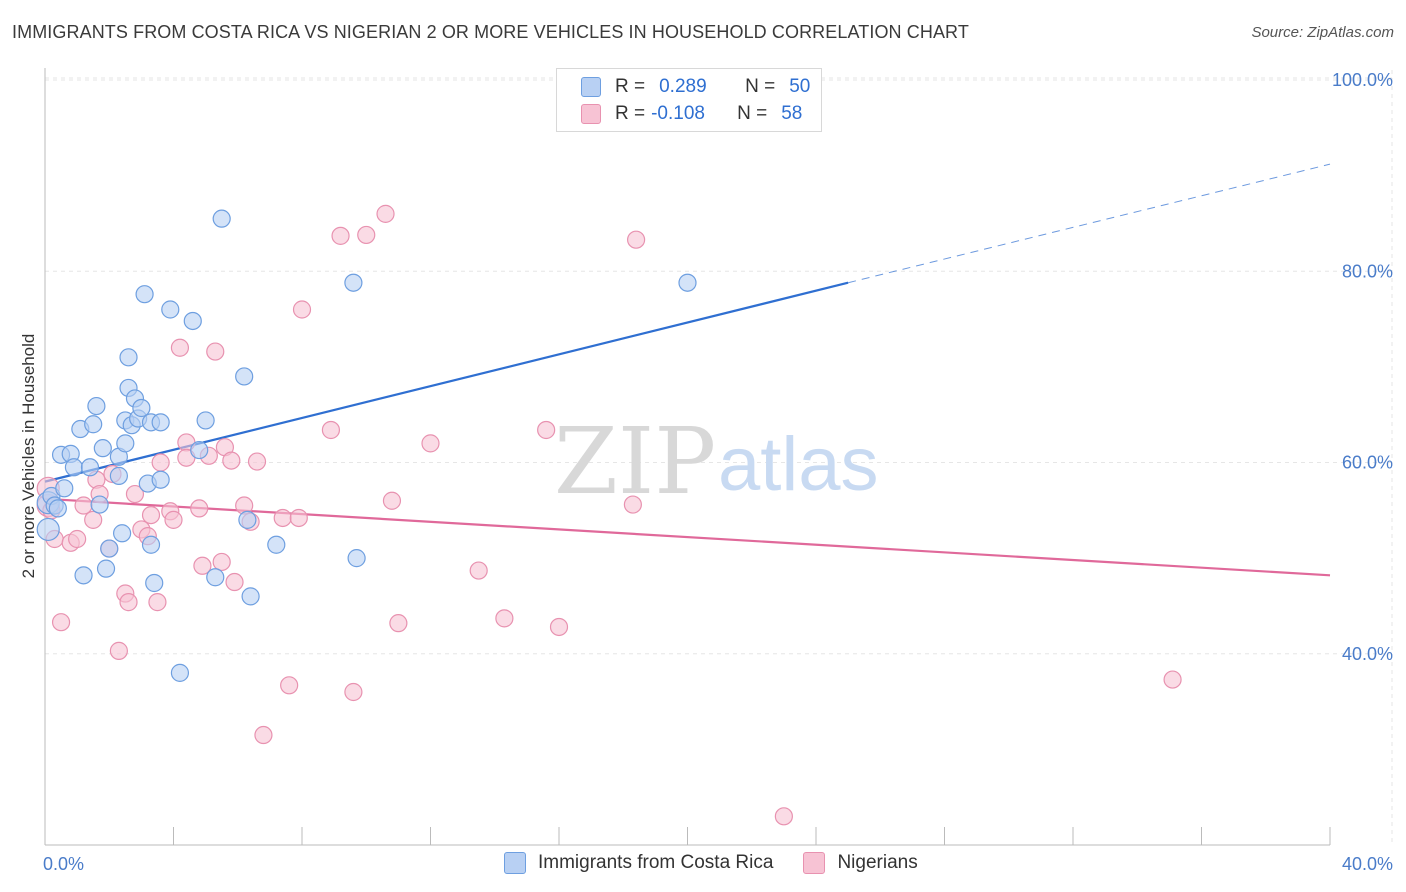  Describe the element at coordinates (814, 863) in the screenshot. I see `series-swatch-pink` at that location.